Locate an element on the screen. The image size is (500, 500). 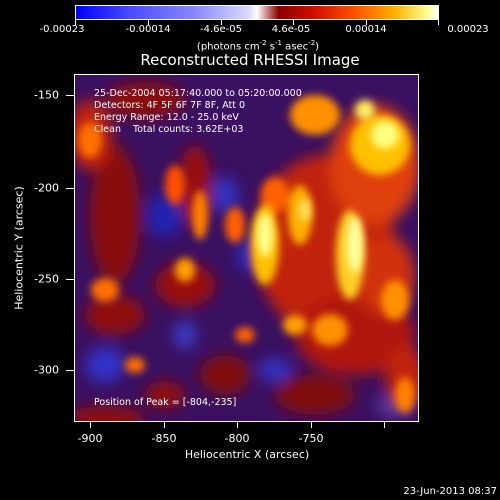
x-axis-tick-label: -800 is located at coordinates (237, 438).